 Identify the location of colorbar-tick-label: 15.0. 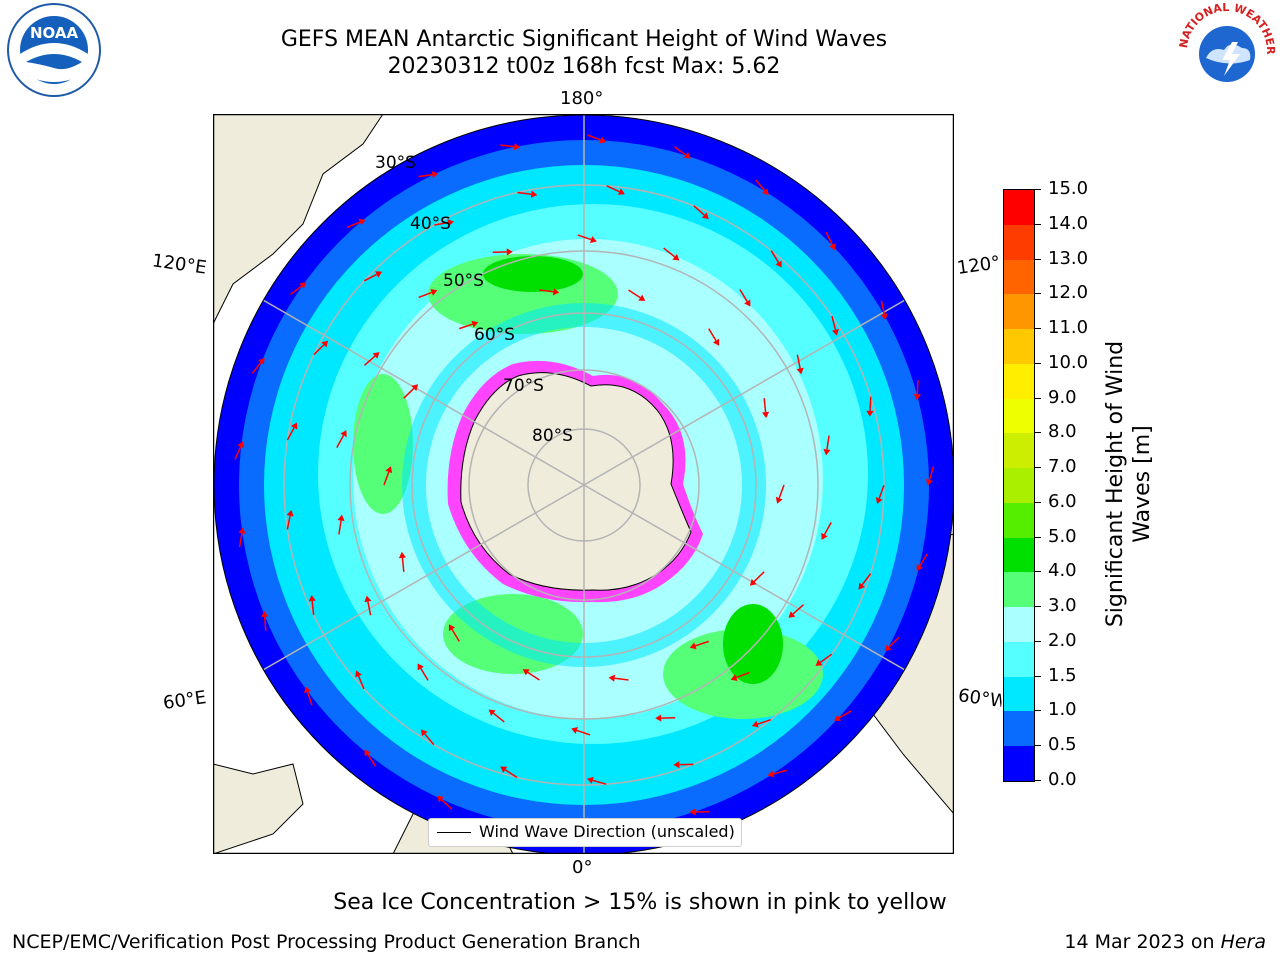
(1068, 188).